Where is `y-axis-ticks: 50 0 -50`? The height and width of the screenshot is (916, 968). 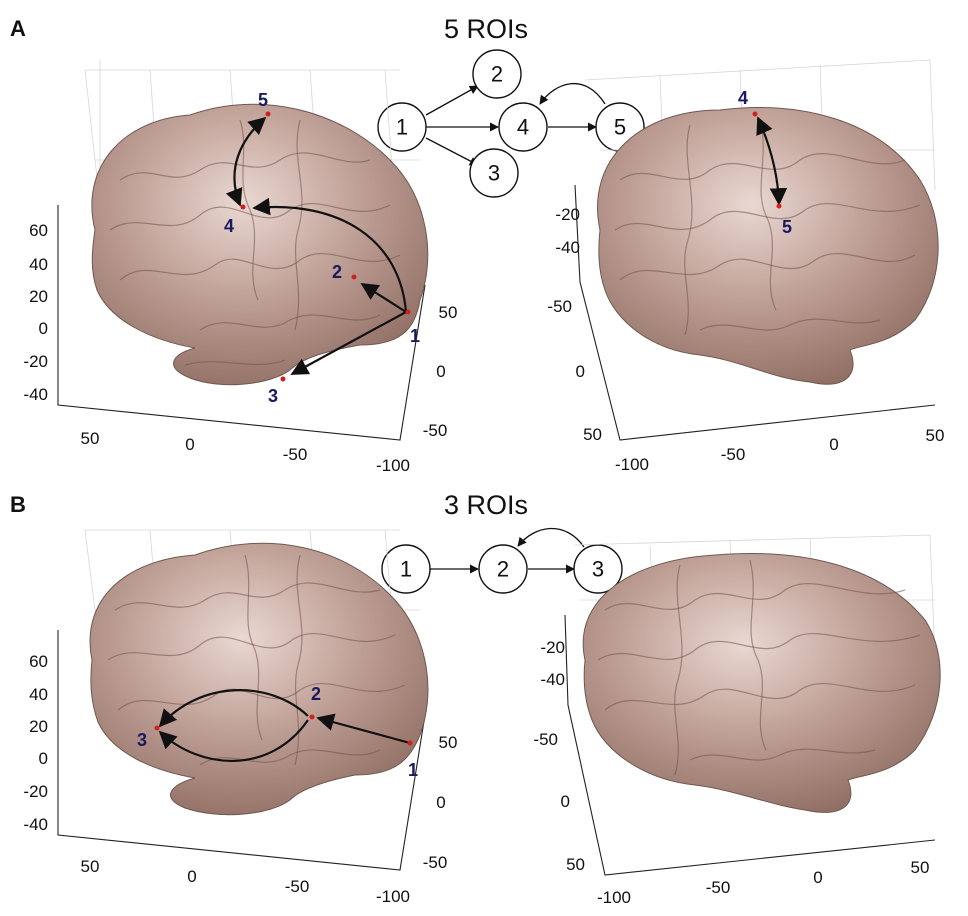
y-axis-ticks: 50 0 -50 is located at coordinates (440, 371).